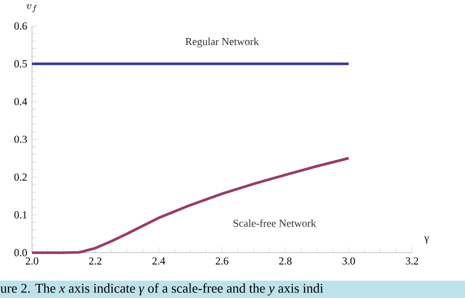 The height and width of the screenshot is (298, 465). Describe the element at coordinates (285, 261) in the screenshot. I see `x-tick-label: 2.8` at that location.